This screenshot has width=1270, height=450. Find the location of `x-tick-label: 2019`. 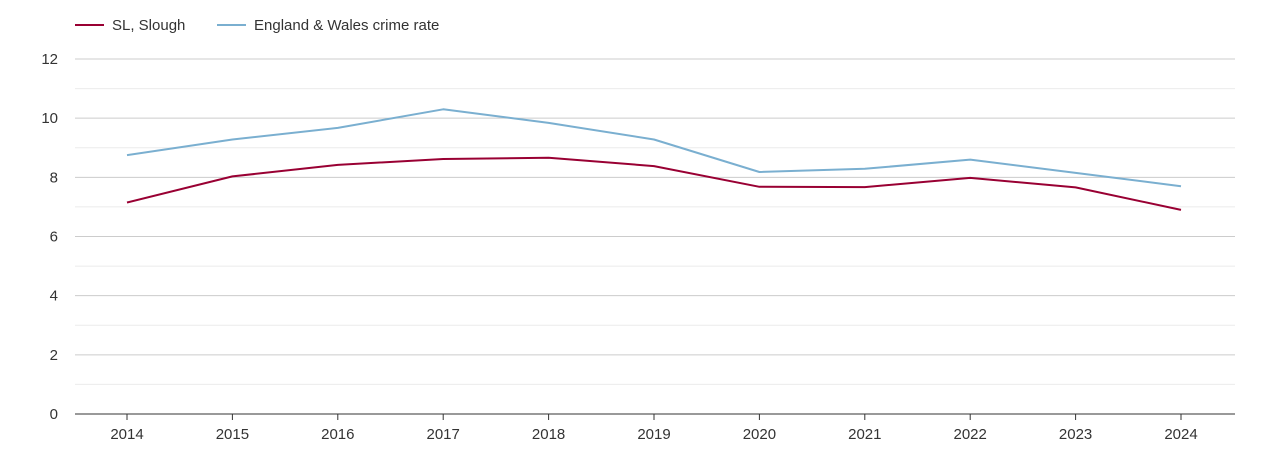

x-tick-label: 2019 is located at coordinates (653, 434).